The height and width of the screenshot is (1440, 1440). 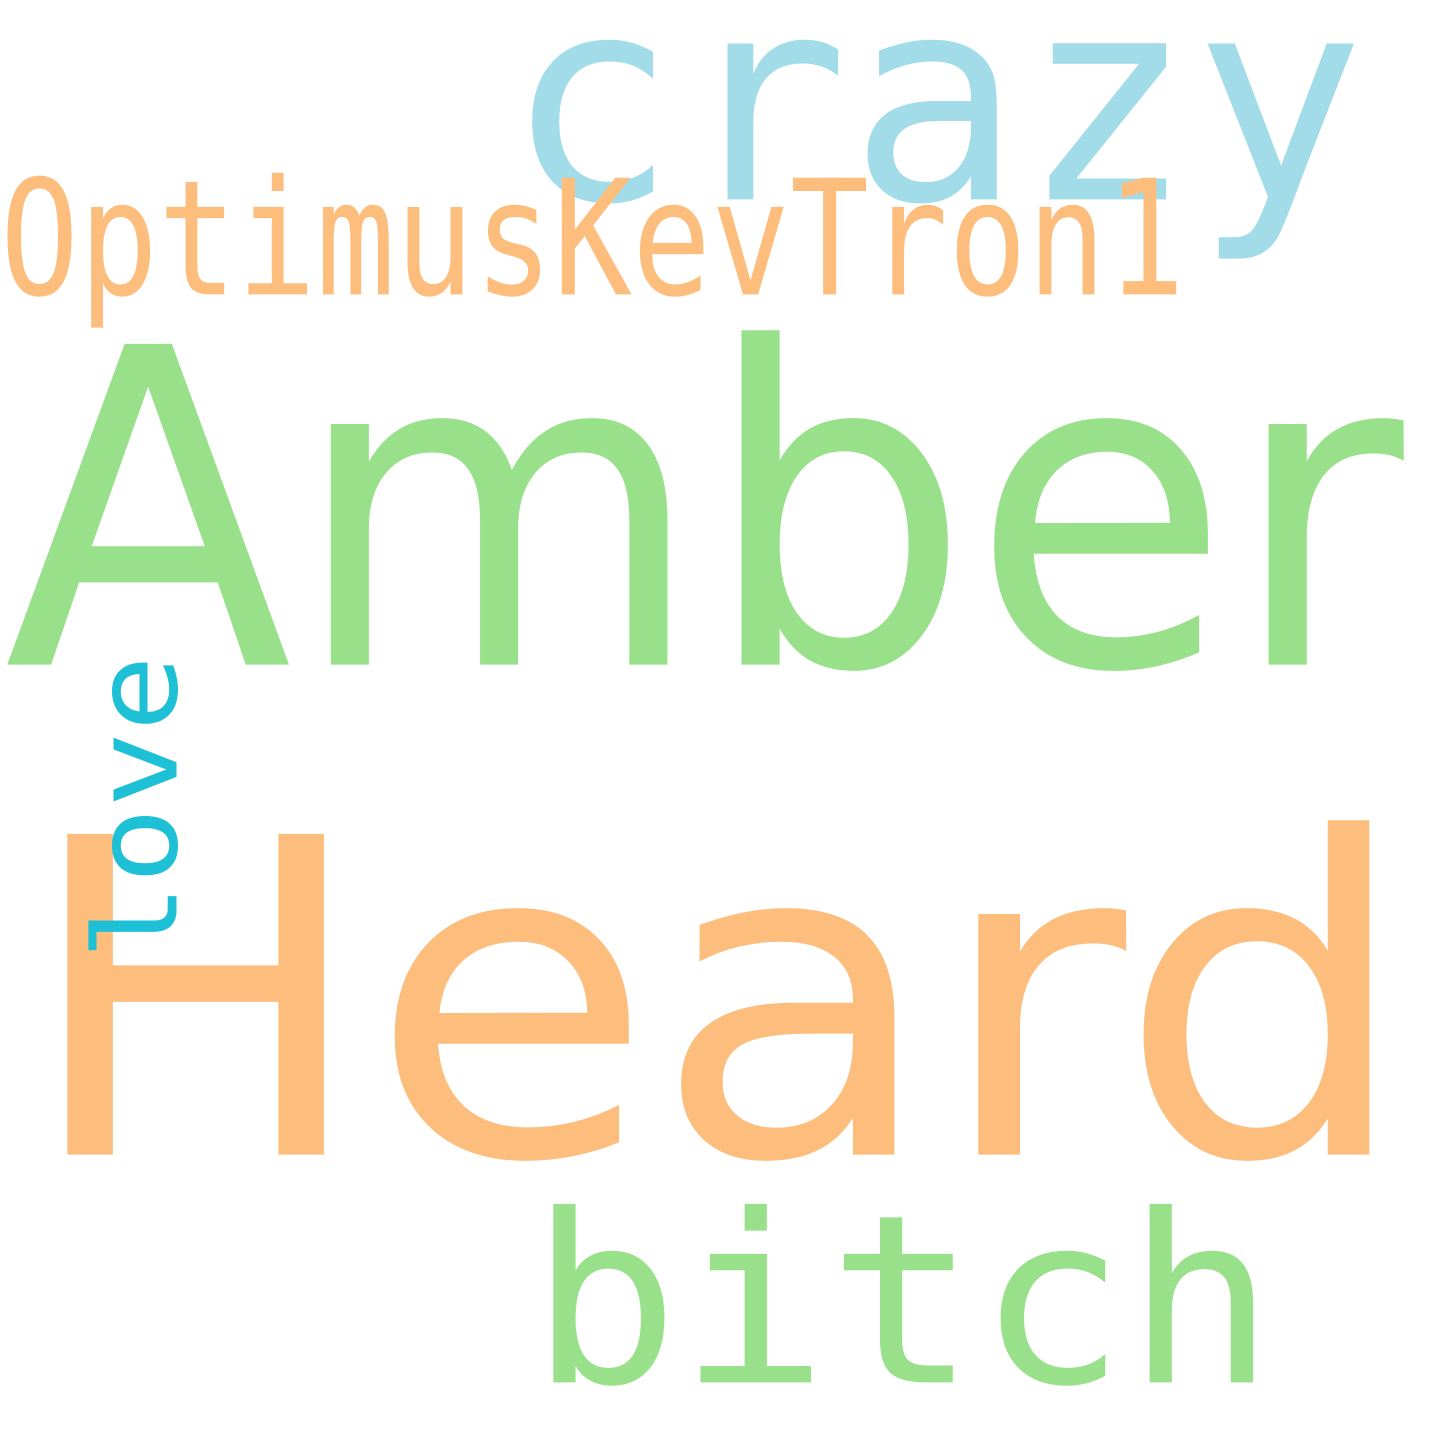 I want to click on word-love: love, so click(x=137, y=807).